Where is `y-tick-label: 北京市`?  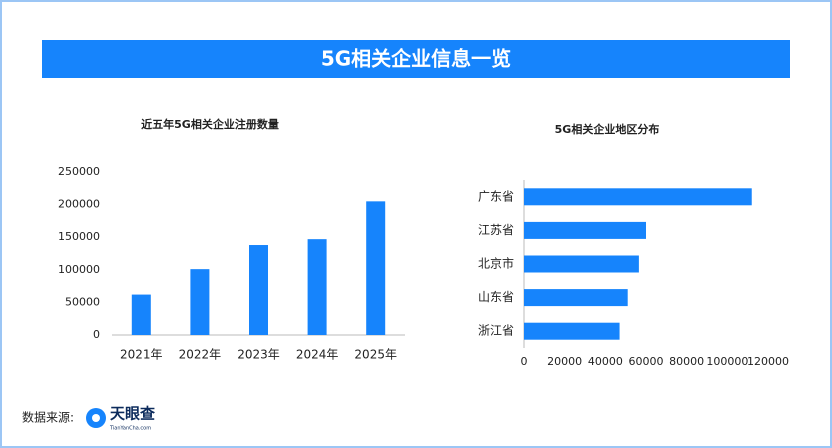
y-tick-label: 北京市 is located at coordinates (496, 263).